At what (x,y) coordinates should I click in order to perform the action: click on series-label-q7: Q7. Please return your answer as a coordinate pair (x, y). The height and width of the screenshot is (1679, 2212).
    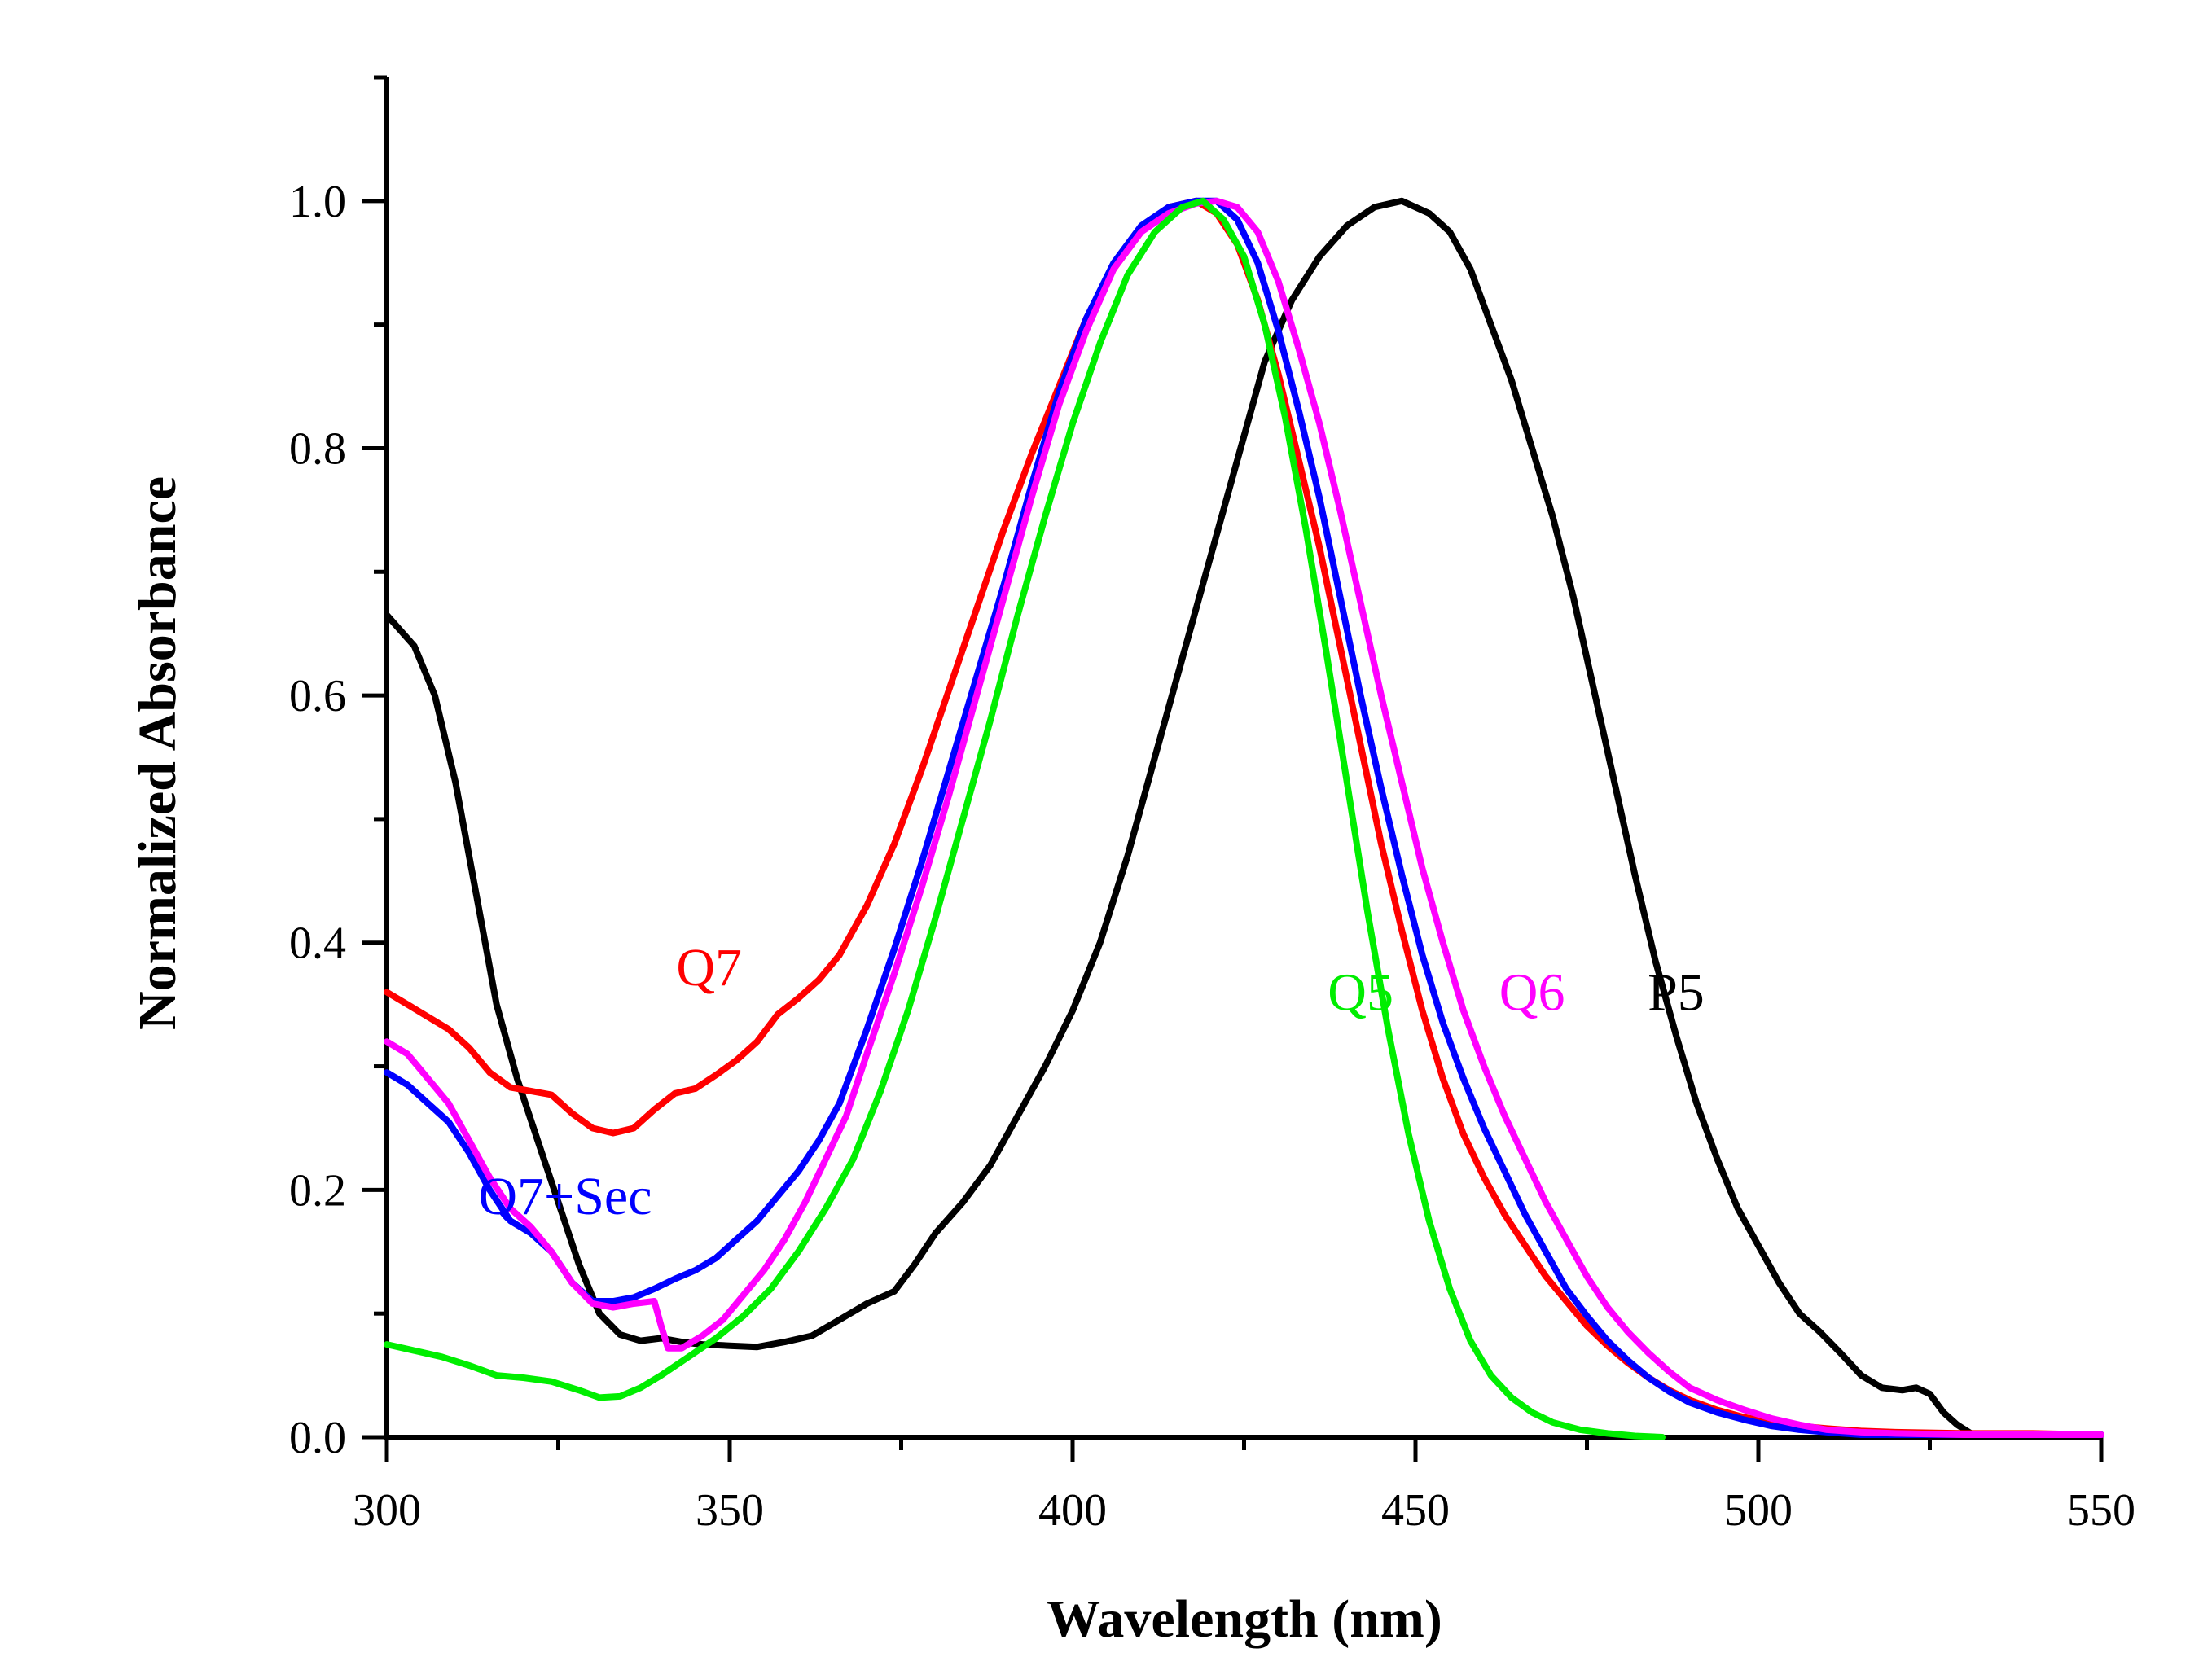
    Looking at the image, I should click on (709, 967).